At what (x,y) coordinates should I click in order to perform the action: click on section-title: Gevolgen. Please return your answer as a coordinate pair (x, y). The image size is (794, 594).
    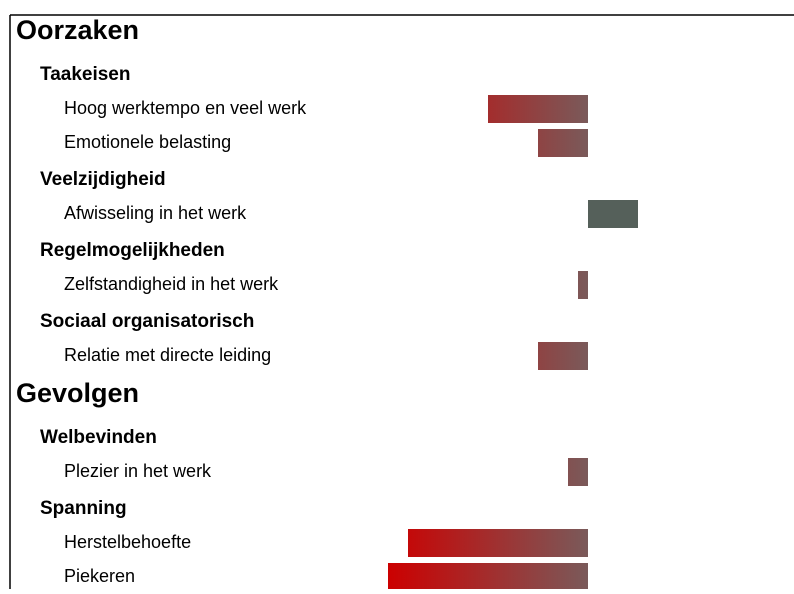
    Looking at the image, I should click on (77, 393).